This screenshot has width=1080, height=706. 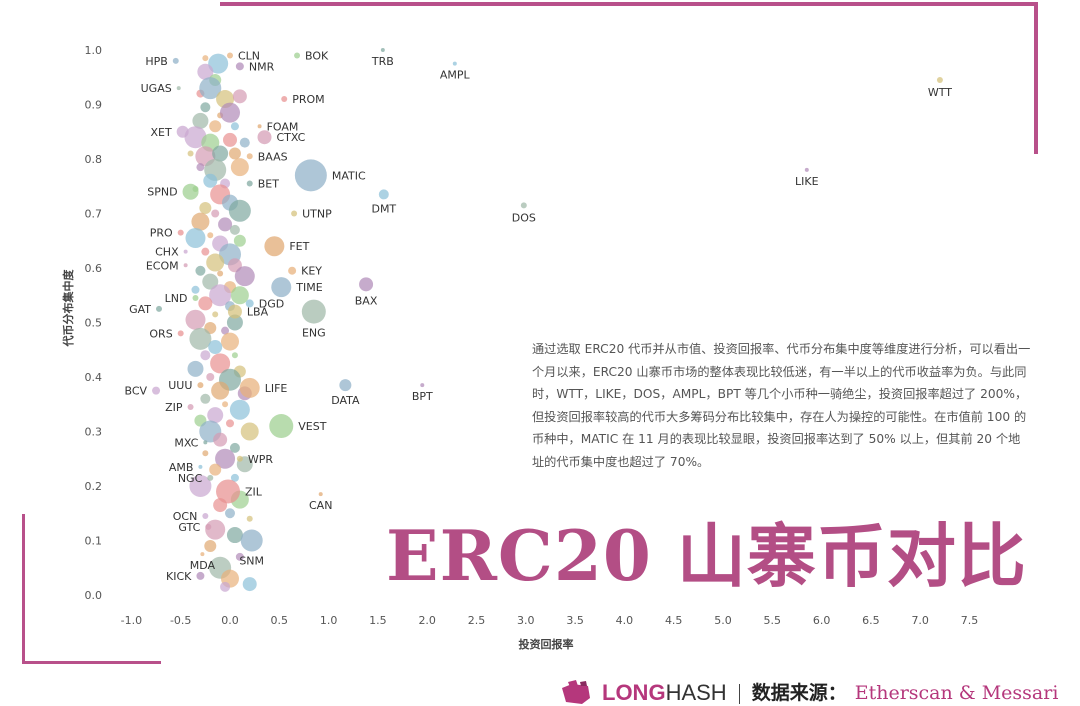 I want to click on x-tick-label: 0.5, so click(x=280, y=620).